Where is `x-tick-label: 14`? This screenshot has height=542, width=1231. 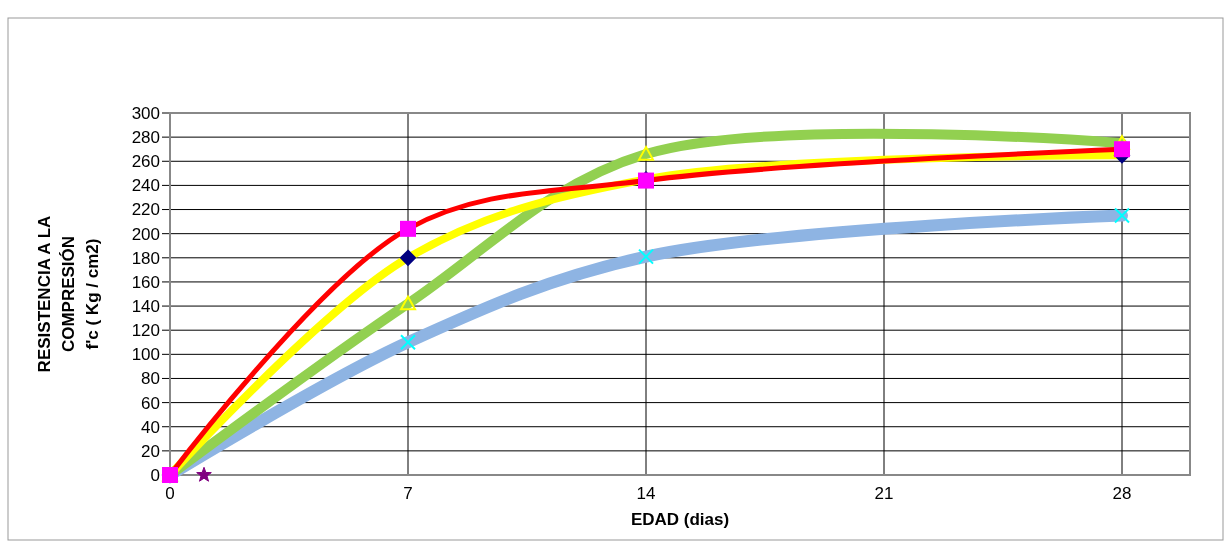 x-tick-label: 14 is located at coordinates (646, 493).